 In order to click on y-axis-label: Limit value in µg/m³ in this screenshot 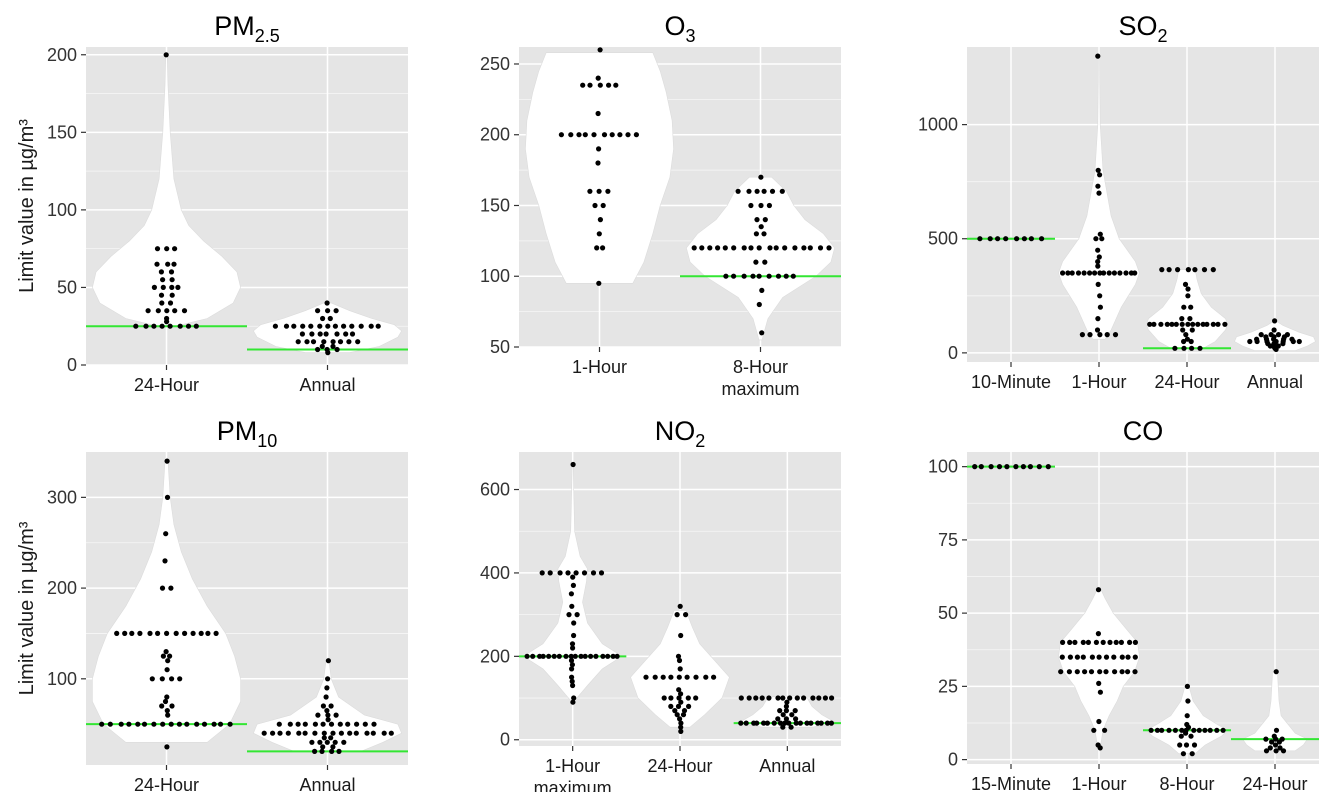, I will do `click(27, 206)`.